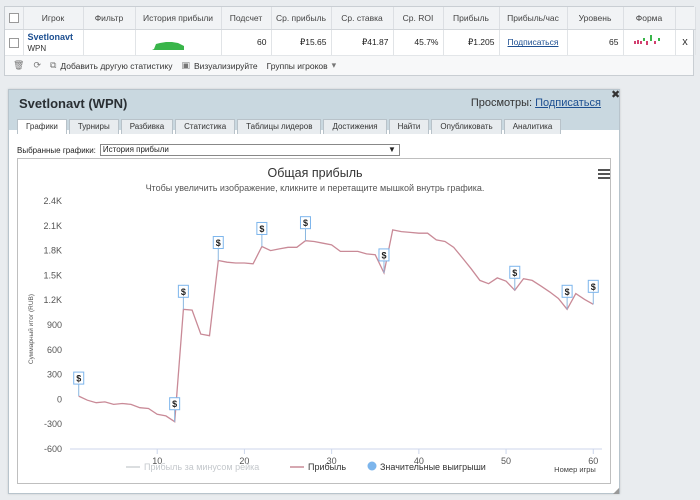  I want to click on link-icon: ⧉, so click(53, 65).